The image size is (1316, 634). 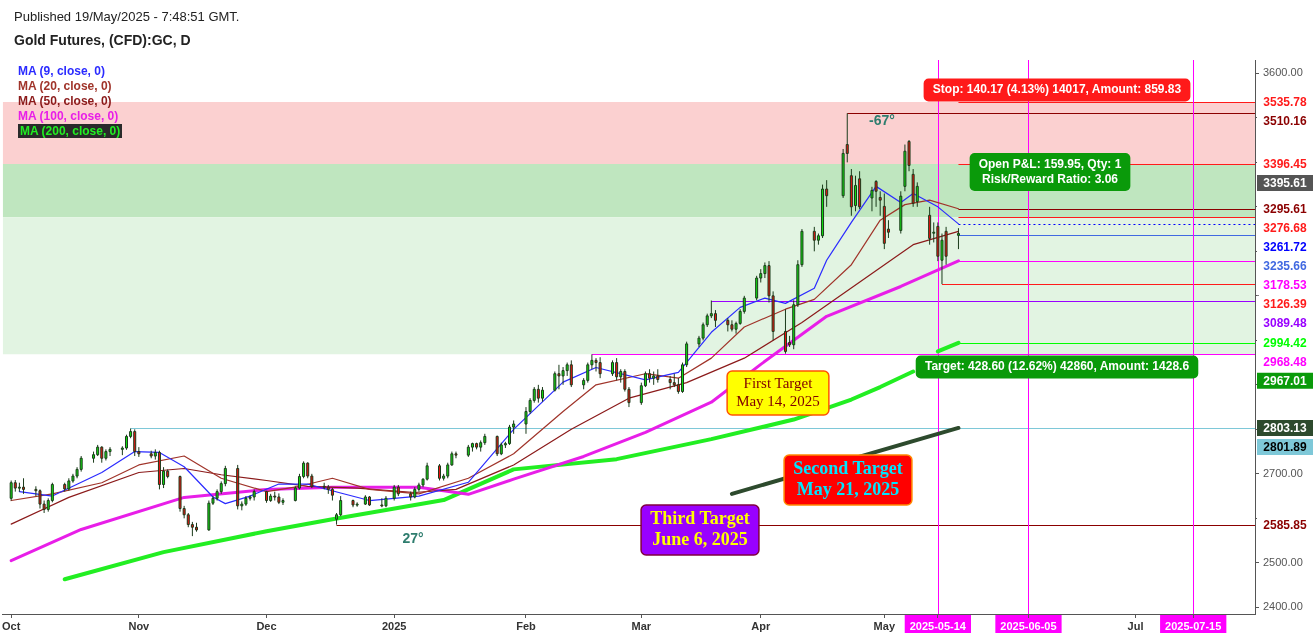 I want to click on x-tick-label: Mar, so click(x=641, y=625).